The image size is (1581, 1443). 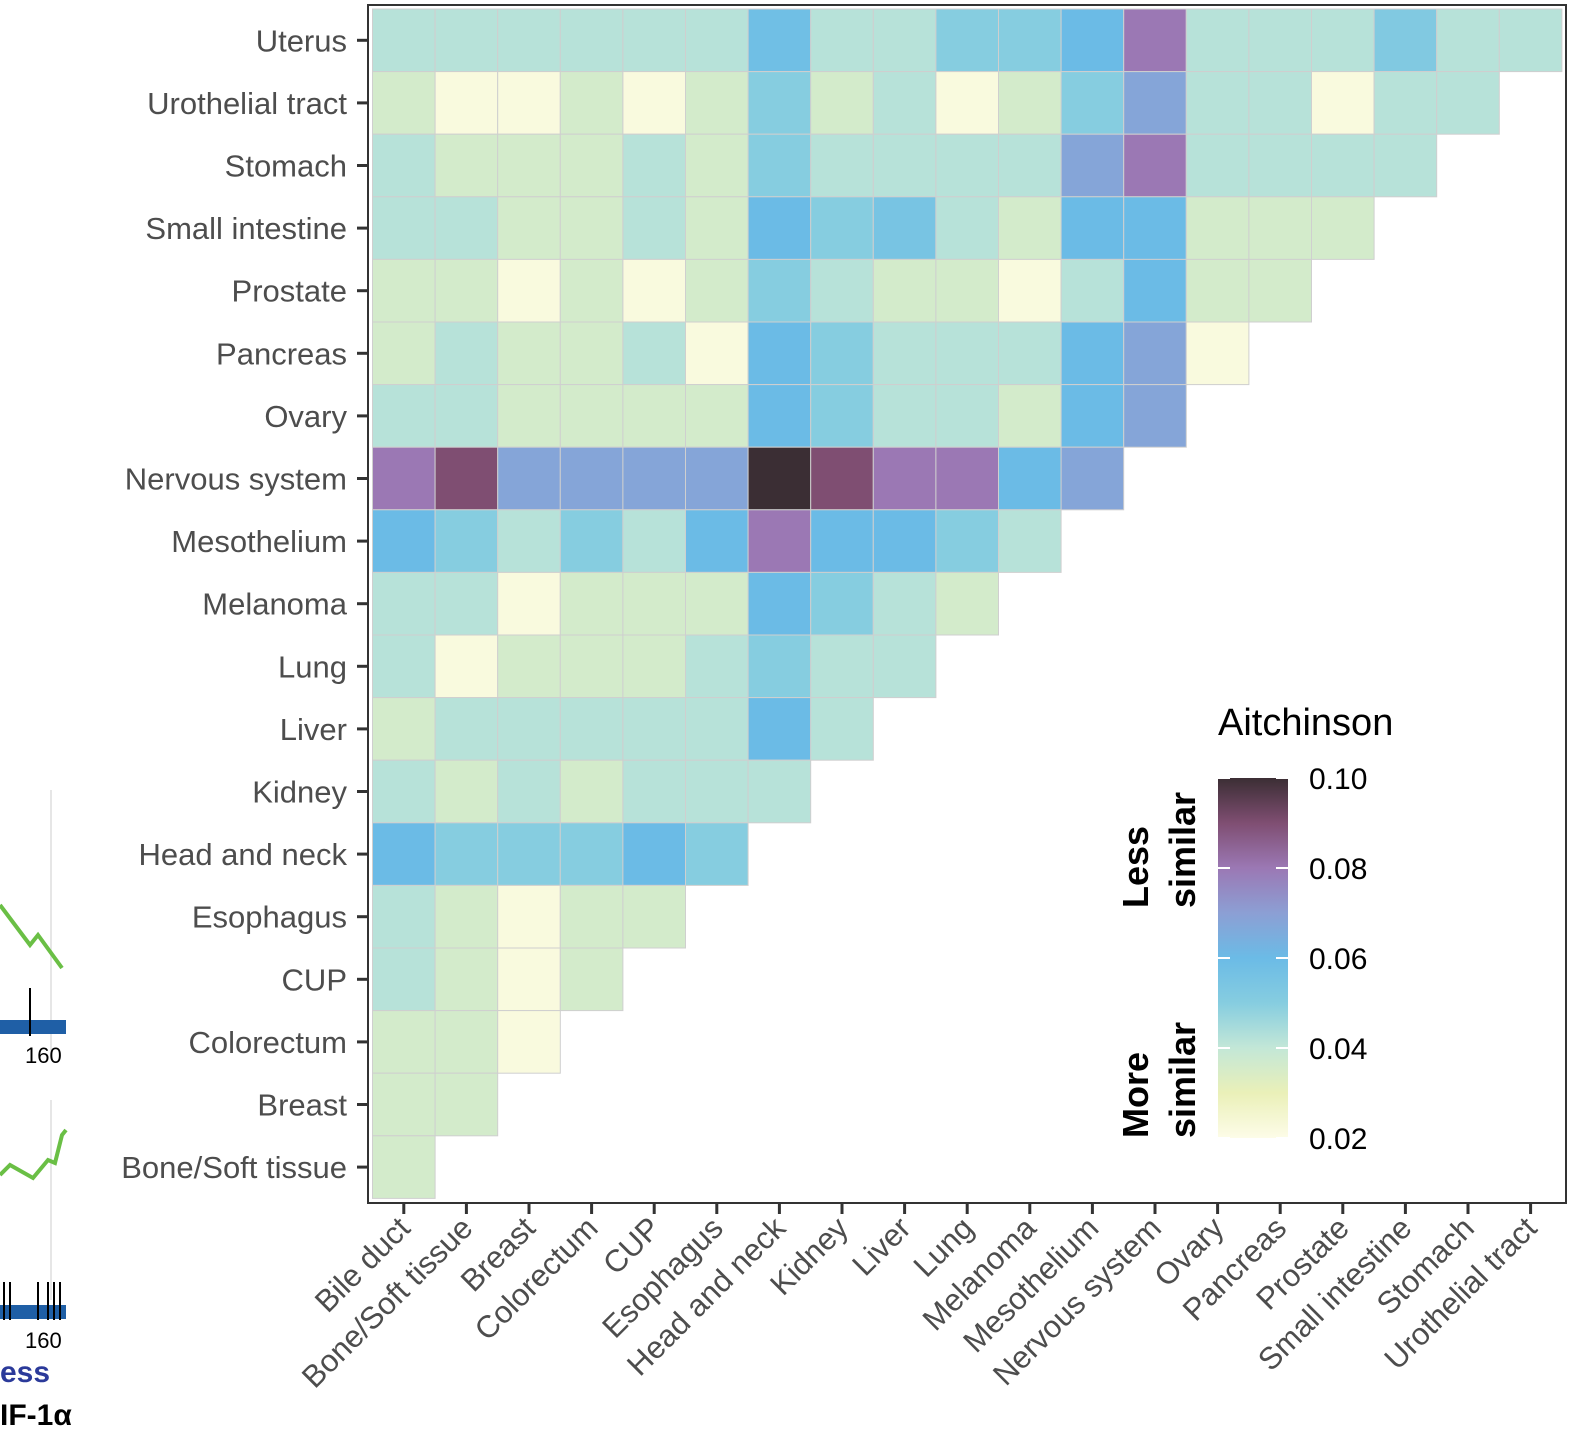 I want to click on fragment-text-blue: ess, so click(x=25, y=1372).